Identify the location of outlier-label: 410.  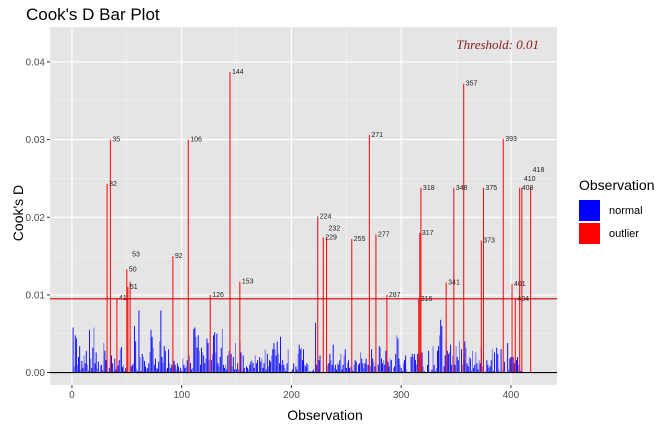
(530, 179).